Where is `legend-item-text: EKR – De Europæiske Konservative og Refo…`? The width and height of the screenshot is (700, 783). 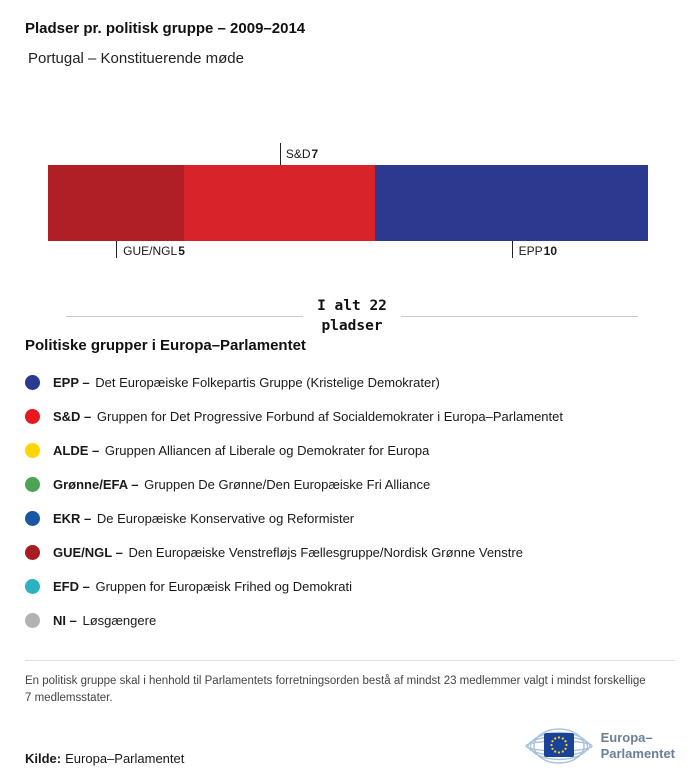 legend-item-text: EKR – De Europæiske Konservative og Refo… is located at coordinates (204, 518).